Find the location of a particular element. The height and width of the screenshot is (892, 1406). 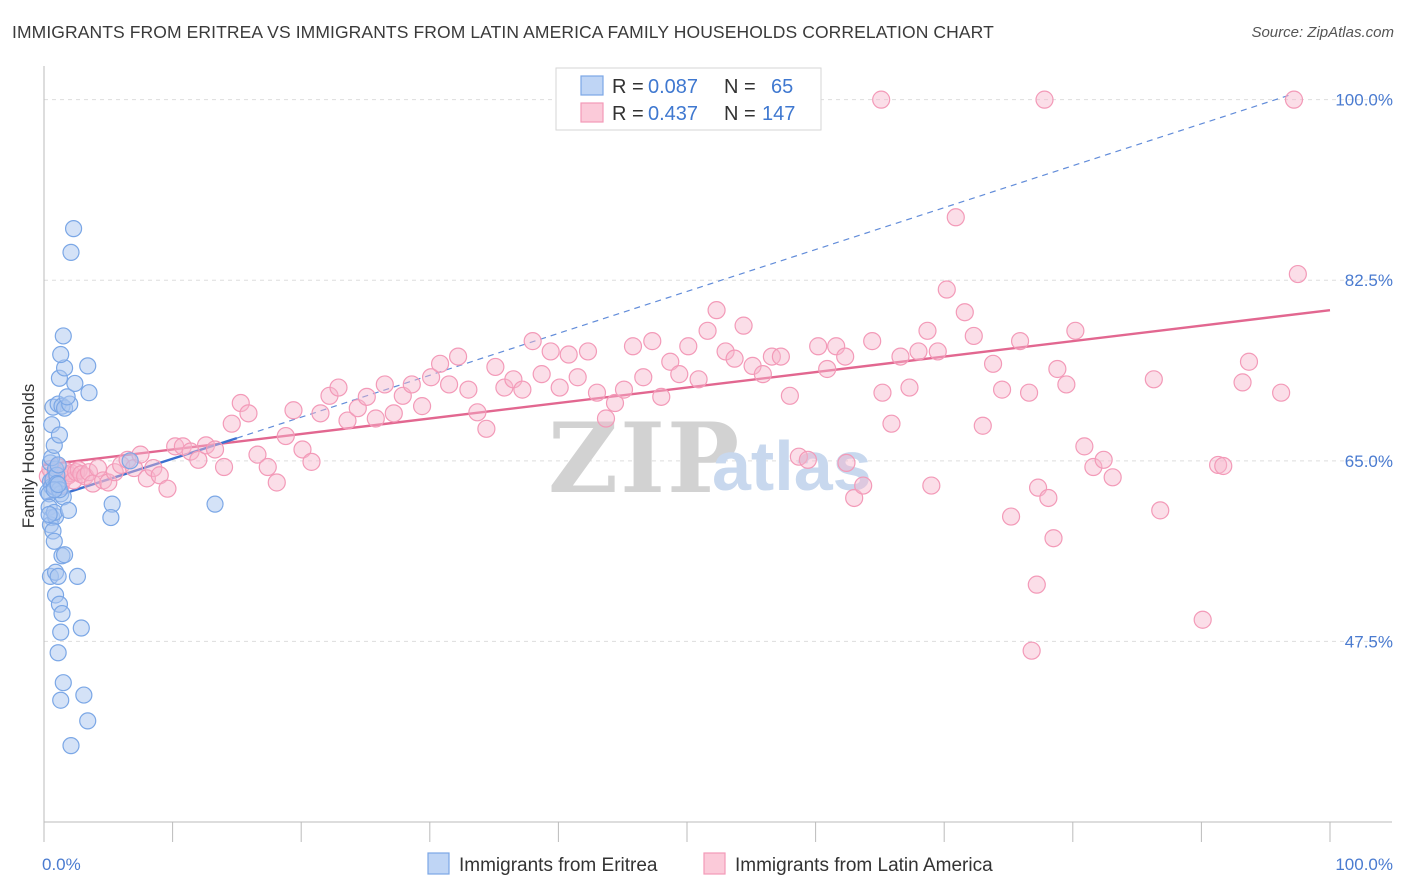

y-axis-label: Family Households is located at coordinates (28, 456).